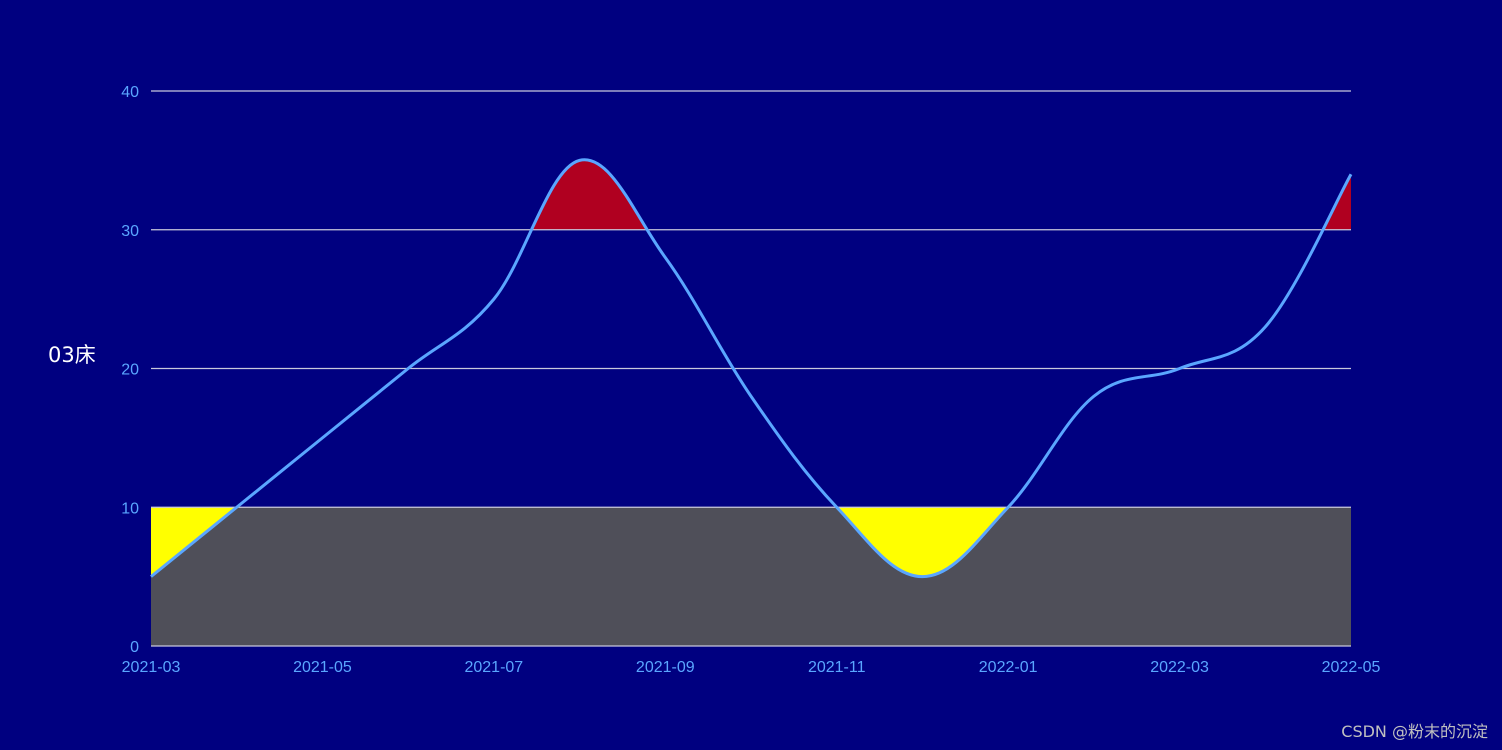  What do you see at coordinates (130, 231) in the screenshot?
I see `y-tick-label: 30` at bounding box center [130, 231].